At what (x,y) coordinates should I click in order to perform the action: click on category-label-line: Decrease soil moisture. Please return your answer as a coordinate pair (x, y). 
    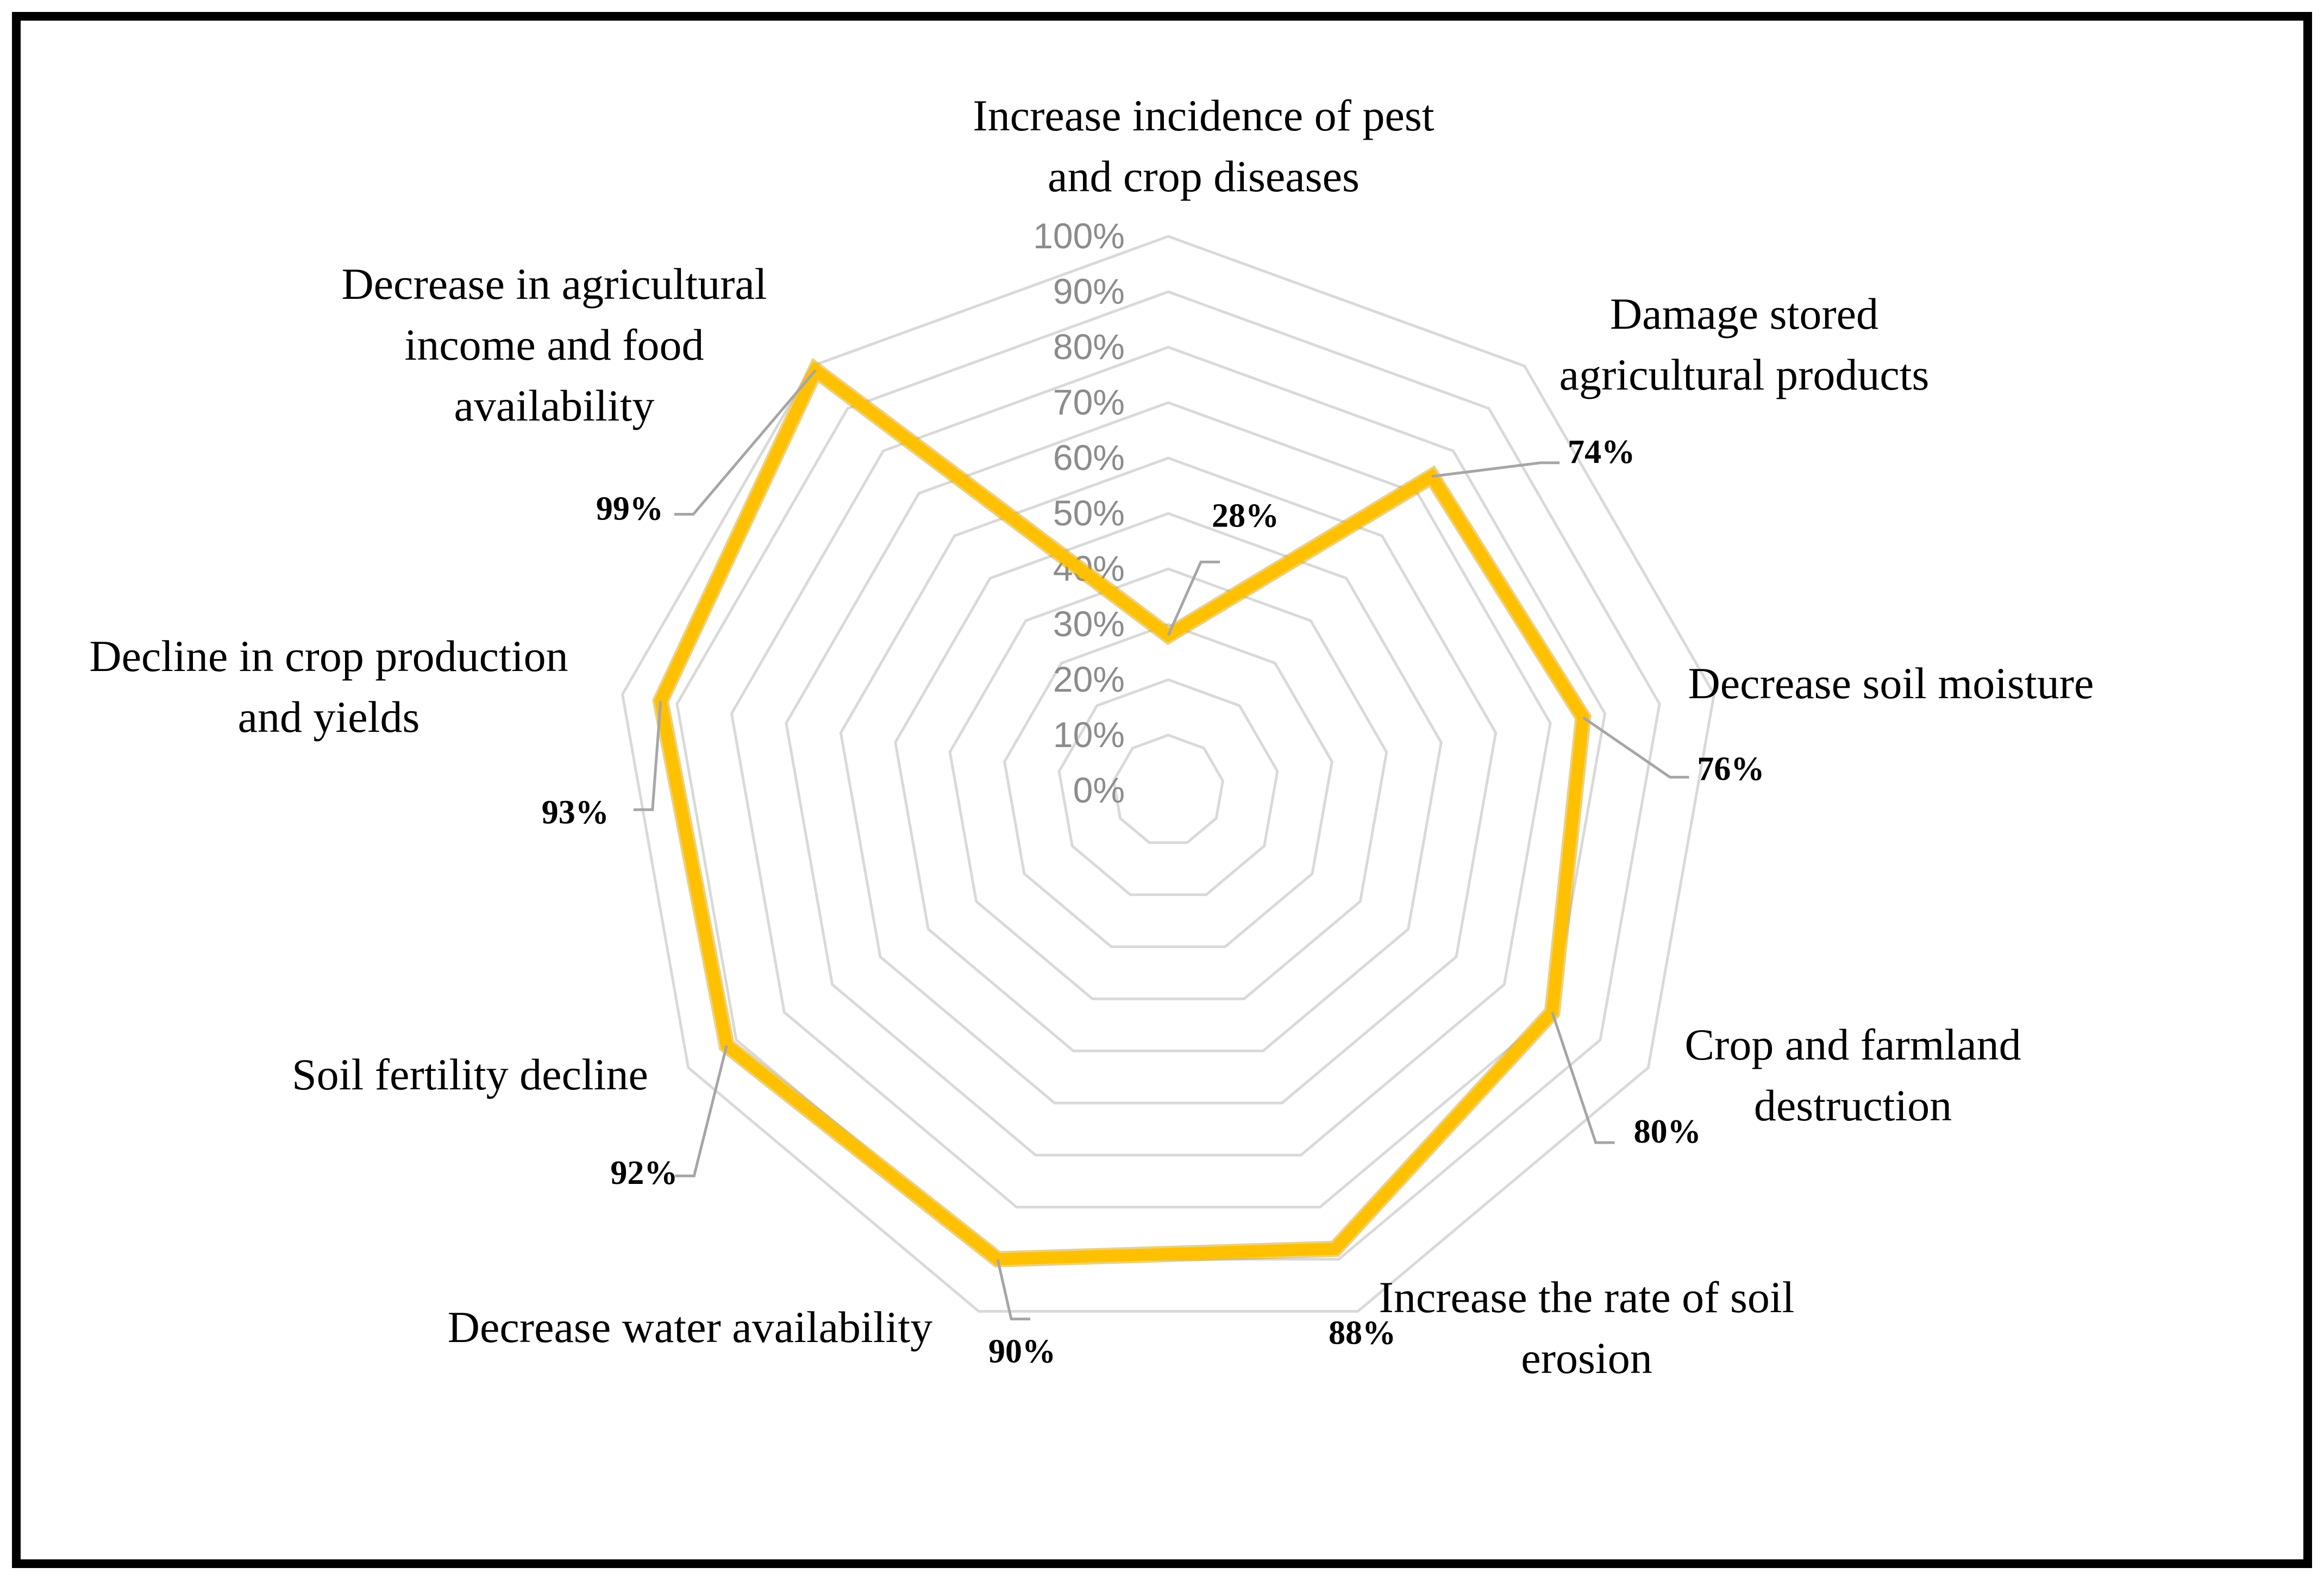
    Looking at the image, I should click on (1891, 683).